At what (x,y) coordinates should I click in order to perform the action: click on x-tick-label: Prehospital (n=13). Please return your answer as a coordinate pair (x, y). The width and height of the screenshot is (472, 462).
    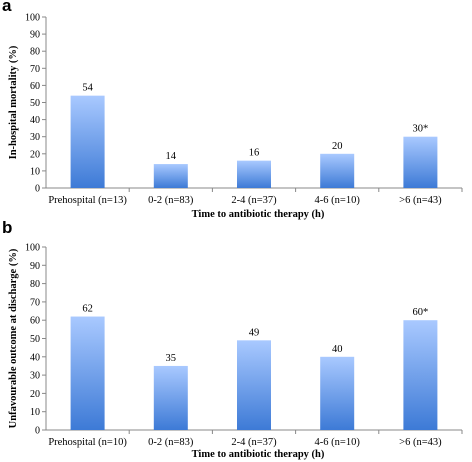
    Looking at the image, I should click on (87, 200).